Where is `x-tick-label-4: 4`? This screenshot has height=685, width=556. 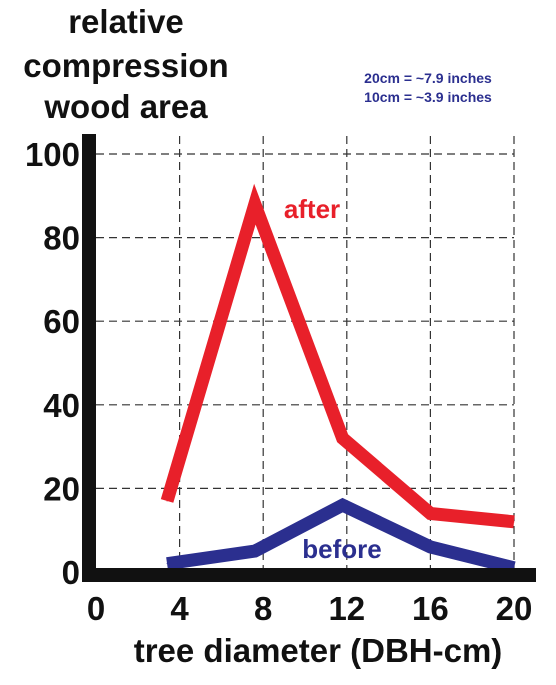
x-tick-label-4: 4 is located at coordinates (179, 608).